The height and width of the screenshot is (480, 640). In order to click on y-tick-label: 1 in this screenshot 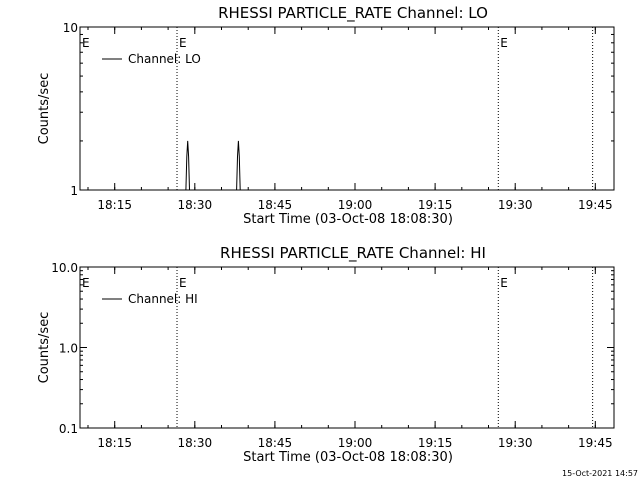, I will do `click(74, 191)`.